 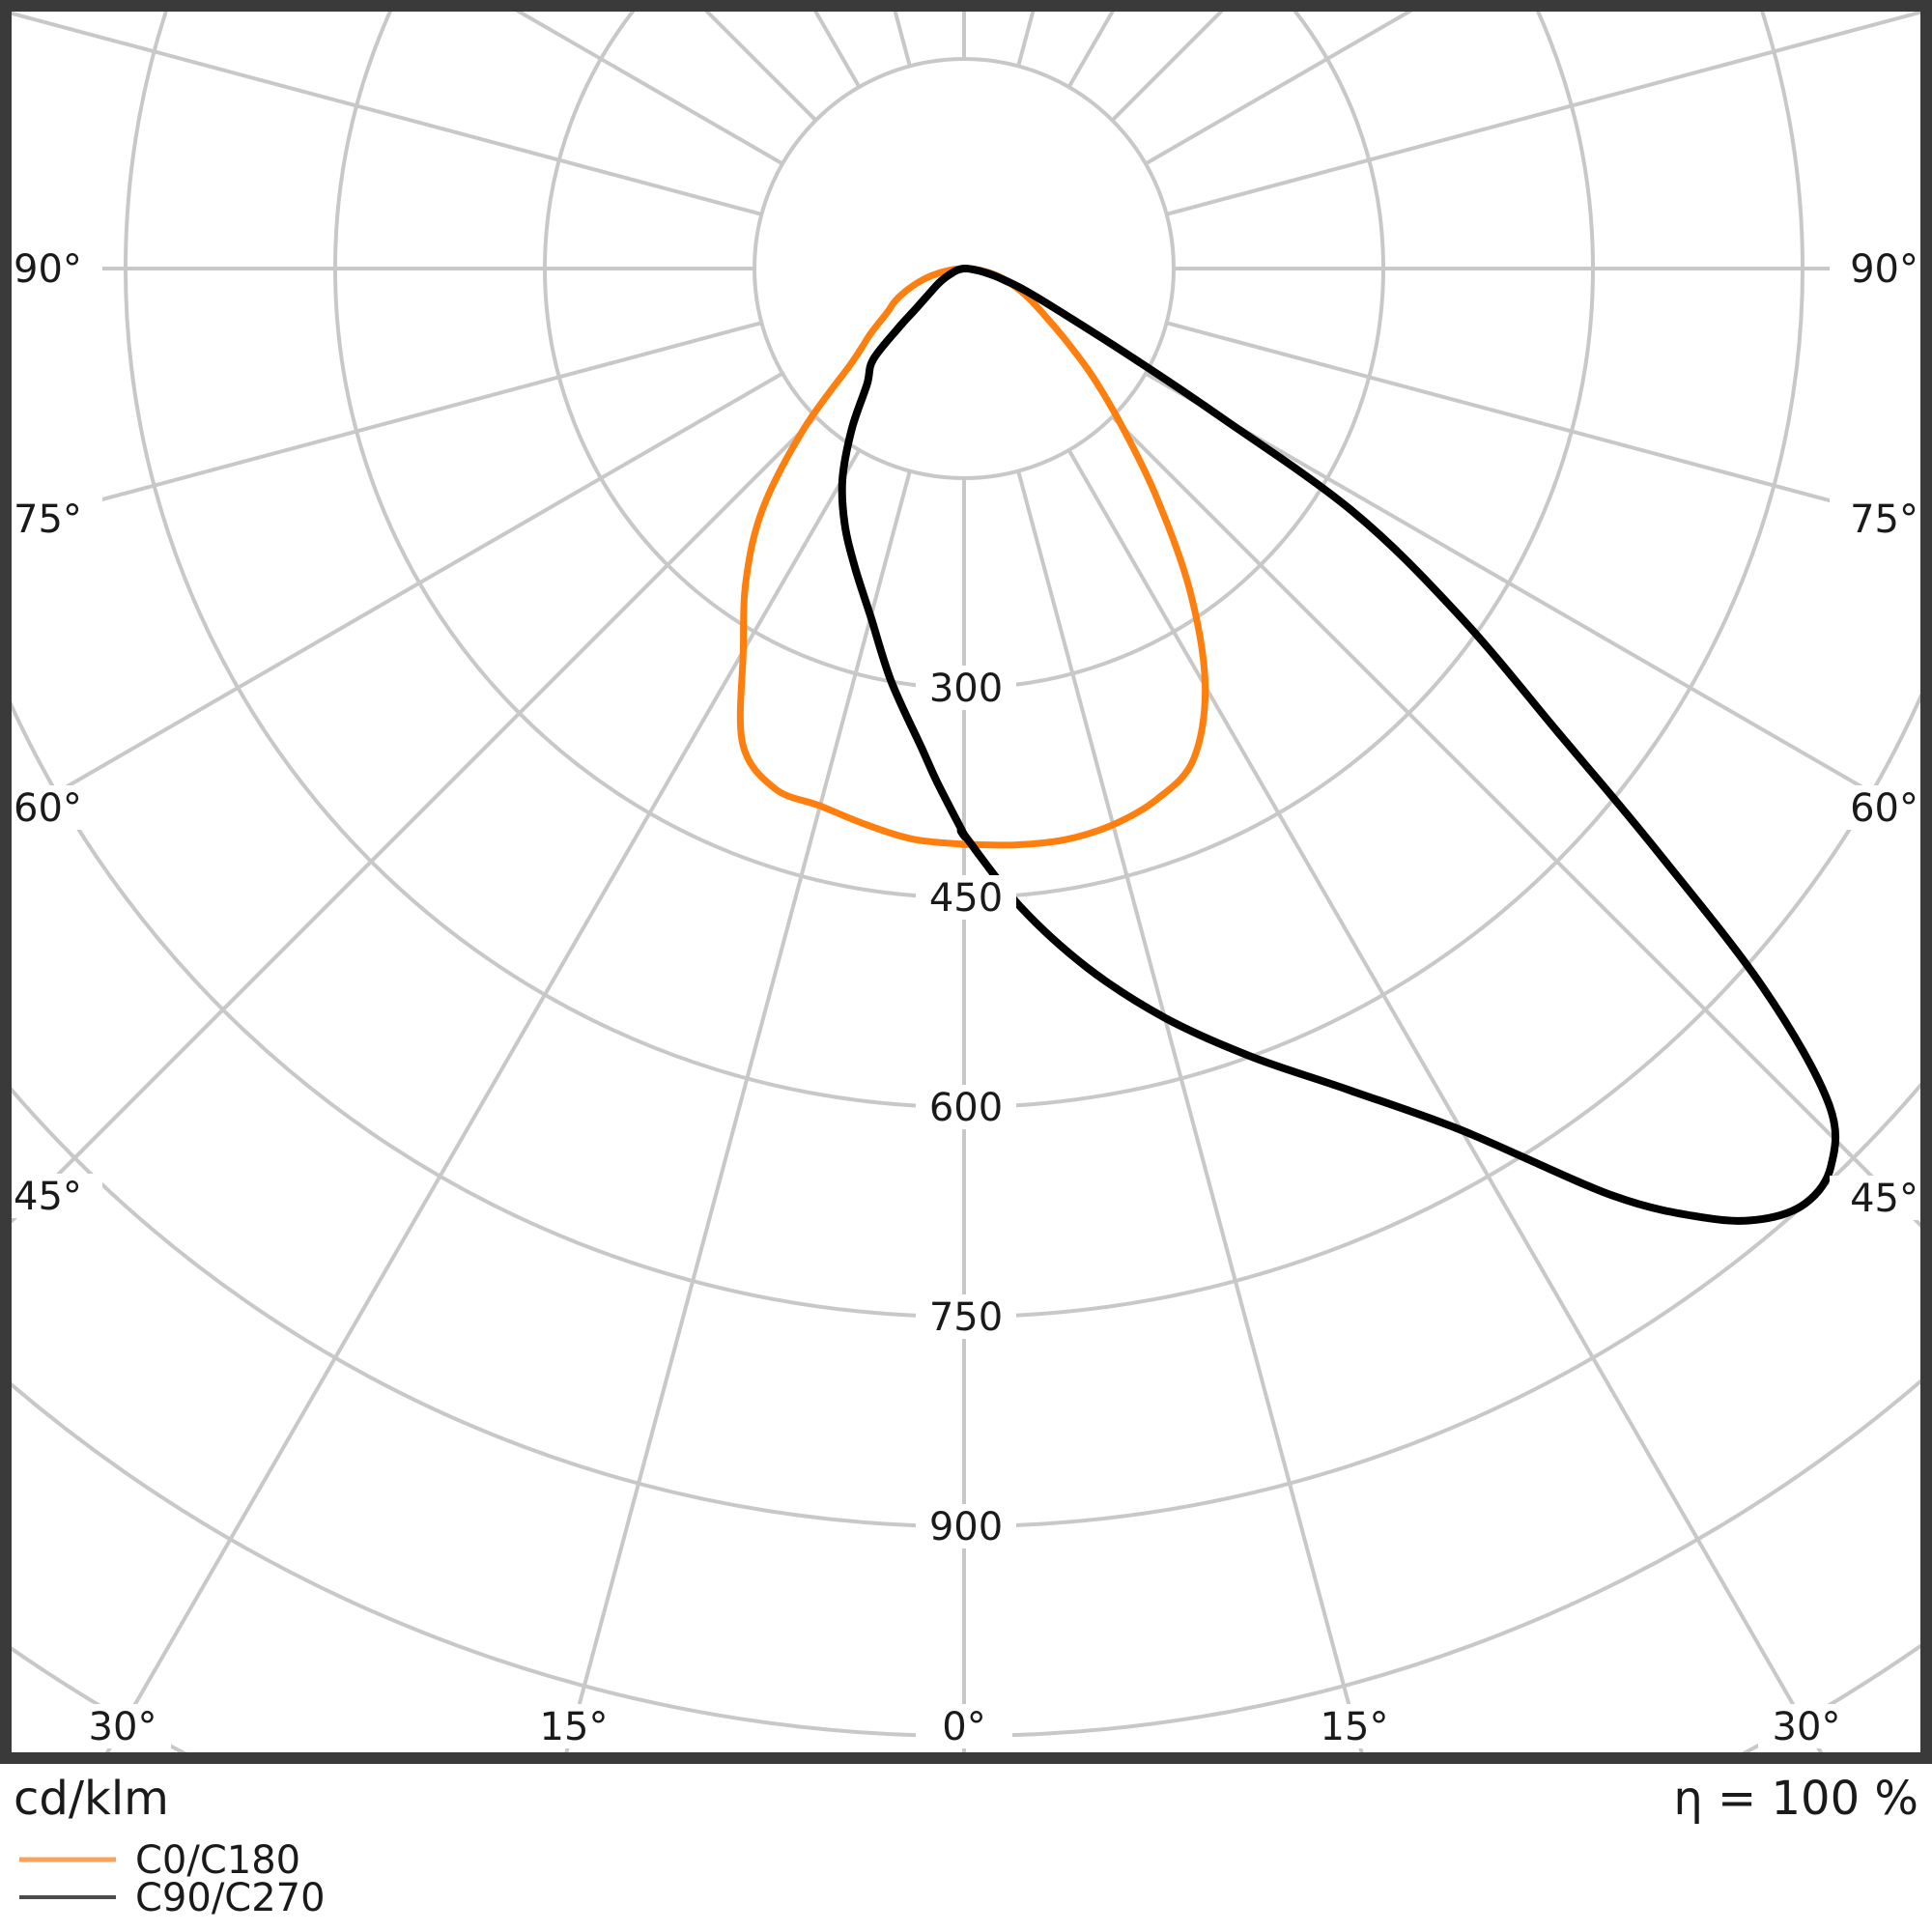 What do you see at coordinates (1884, 269) in the screenshot?
I see `angle-label-4: 90°` at bounding box center [1884, 269].